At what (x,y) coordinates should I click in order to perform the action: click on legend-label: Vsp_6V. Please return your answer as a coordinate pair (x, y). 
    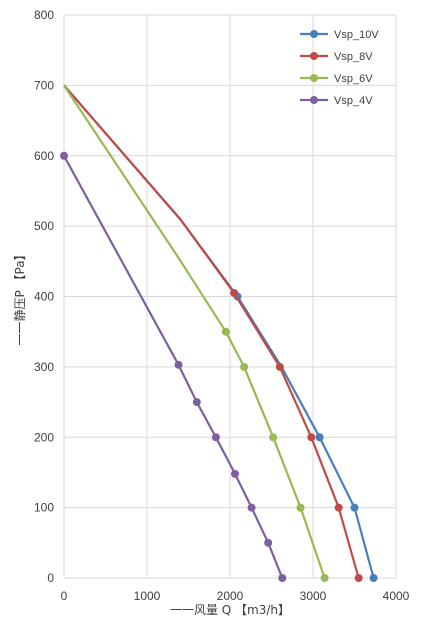
    Looking at the image, I should click on (353, 79).